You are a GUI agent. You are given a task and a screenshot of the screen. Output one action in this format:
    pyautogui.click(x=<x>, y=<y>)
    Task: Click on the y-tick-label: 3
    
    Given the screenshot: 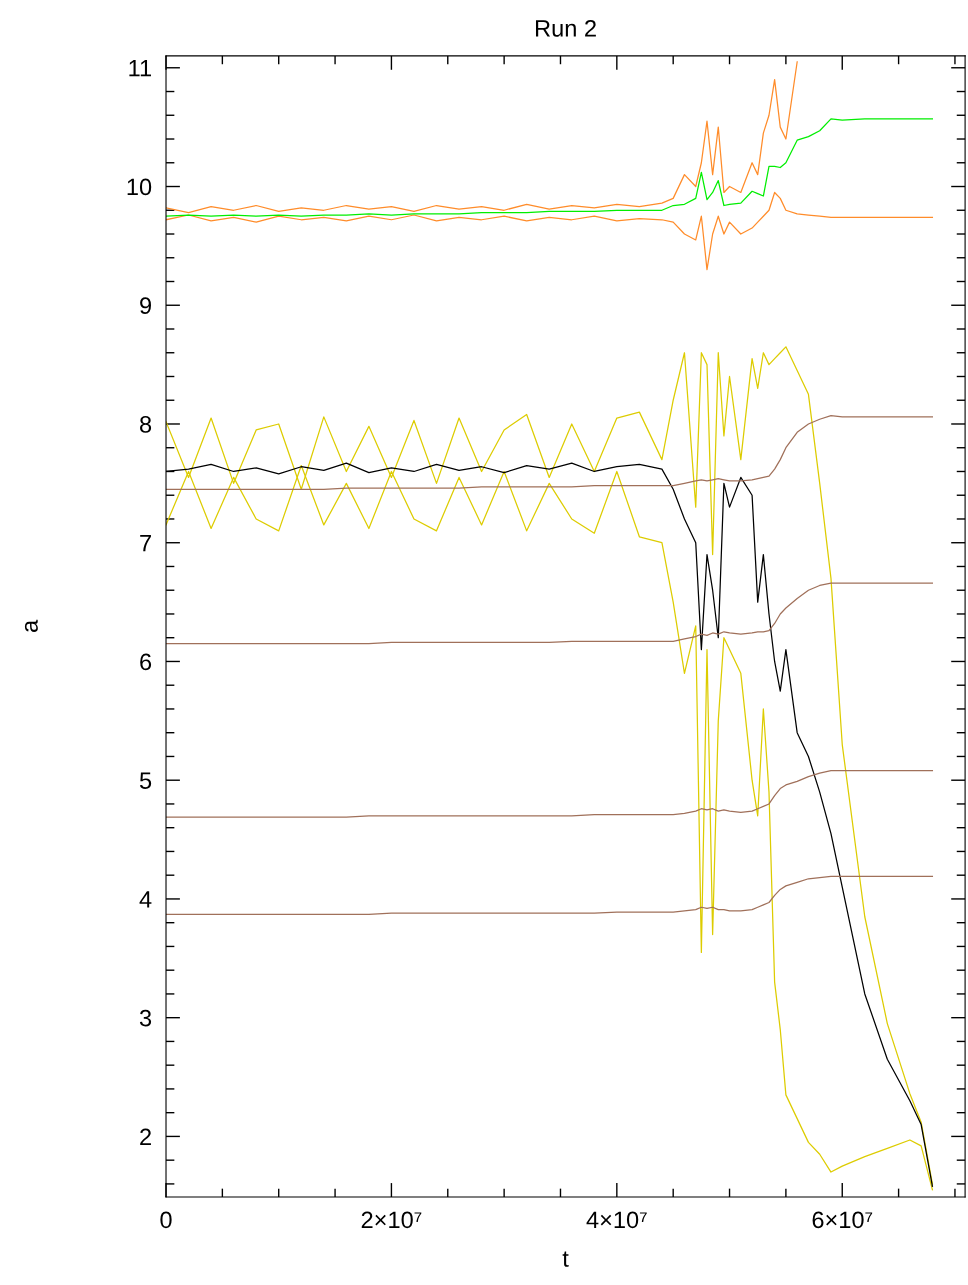 What is the action you would take?
    pyautogui.click(x=145, y=1018)
    